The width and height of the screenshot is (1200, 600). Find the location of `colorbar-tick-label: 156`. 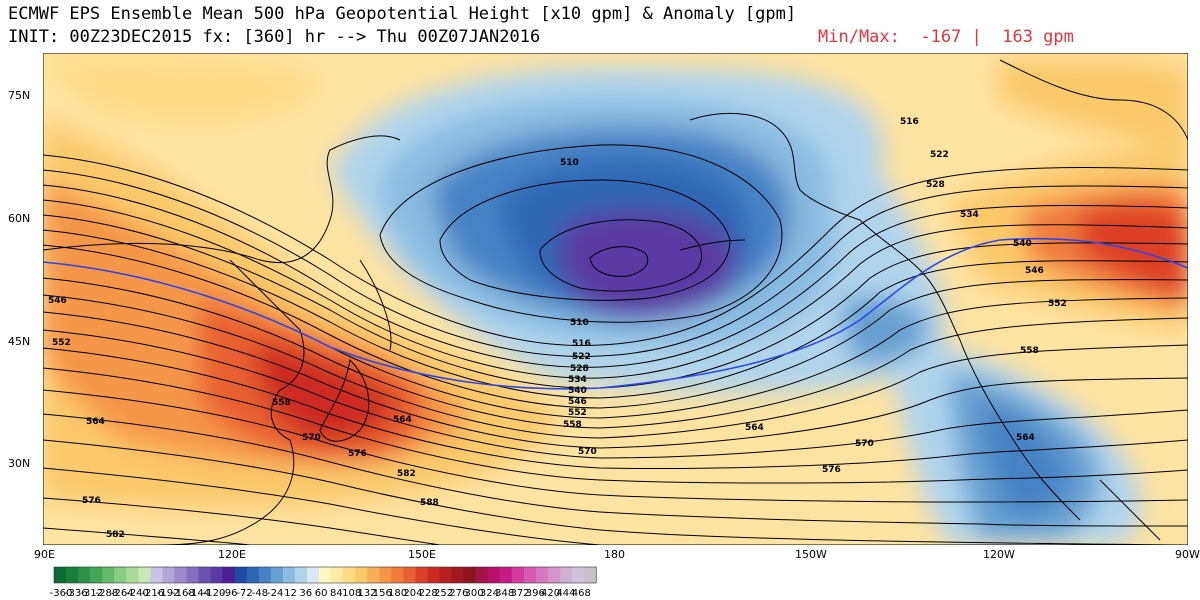

colorbar-tick-label: 156 is located at coordinates (382, 593).